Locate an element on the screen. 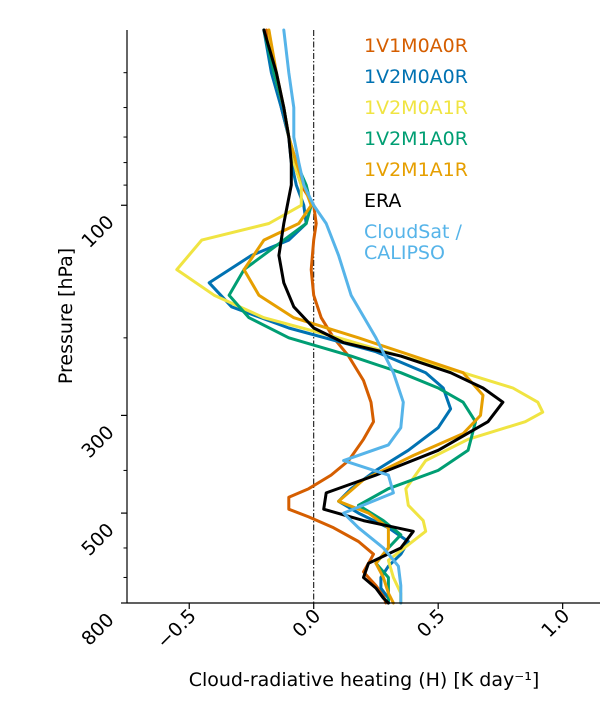 Image resolution: width=615 pixels, height=703 pixels. legend-entry-line: CALIPSO is located at coordinates (404, 253).